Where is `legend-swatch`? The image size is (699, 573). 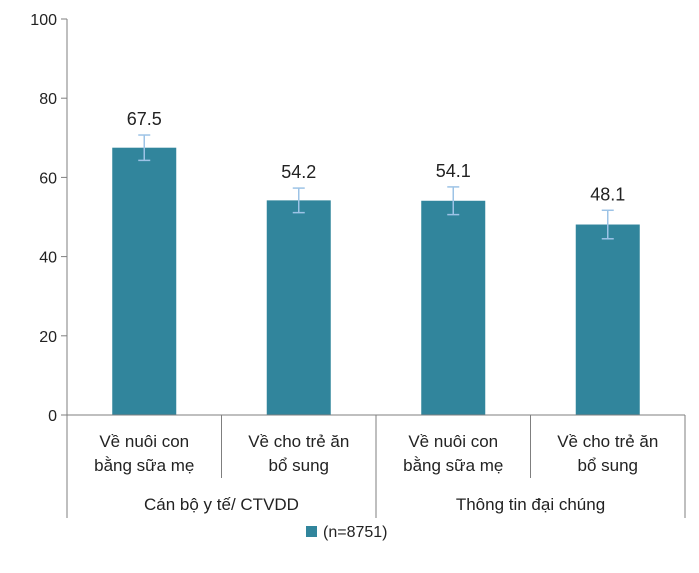 legend-swatch is located at coordinates (311, 531).